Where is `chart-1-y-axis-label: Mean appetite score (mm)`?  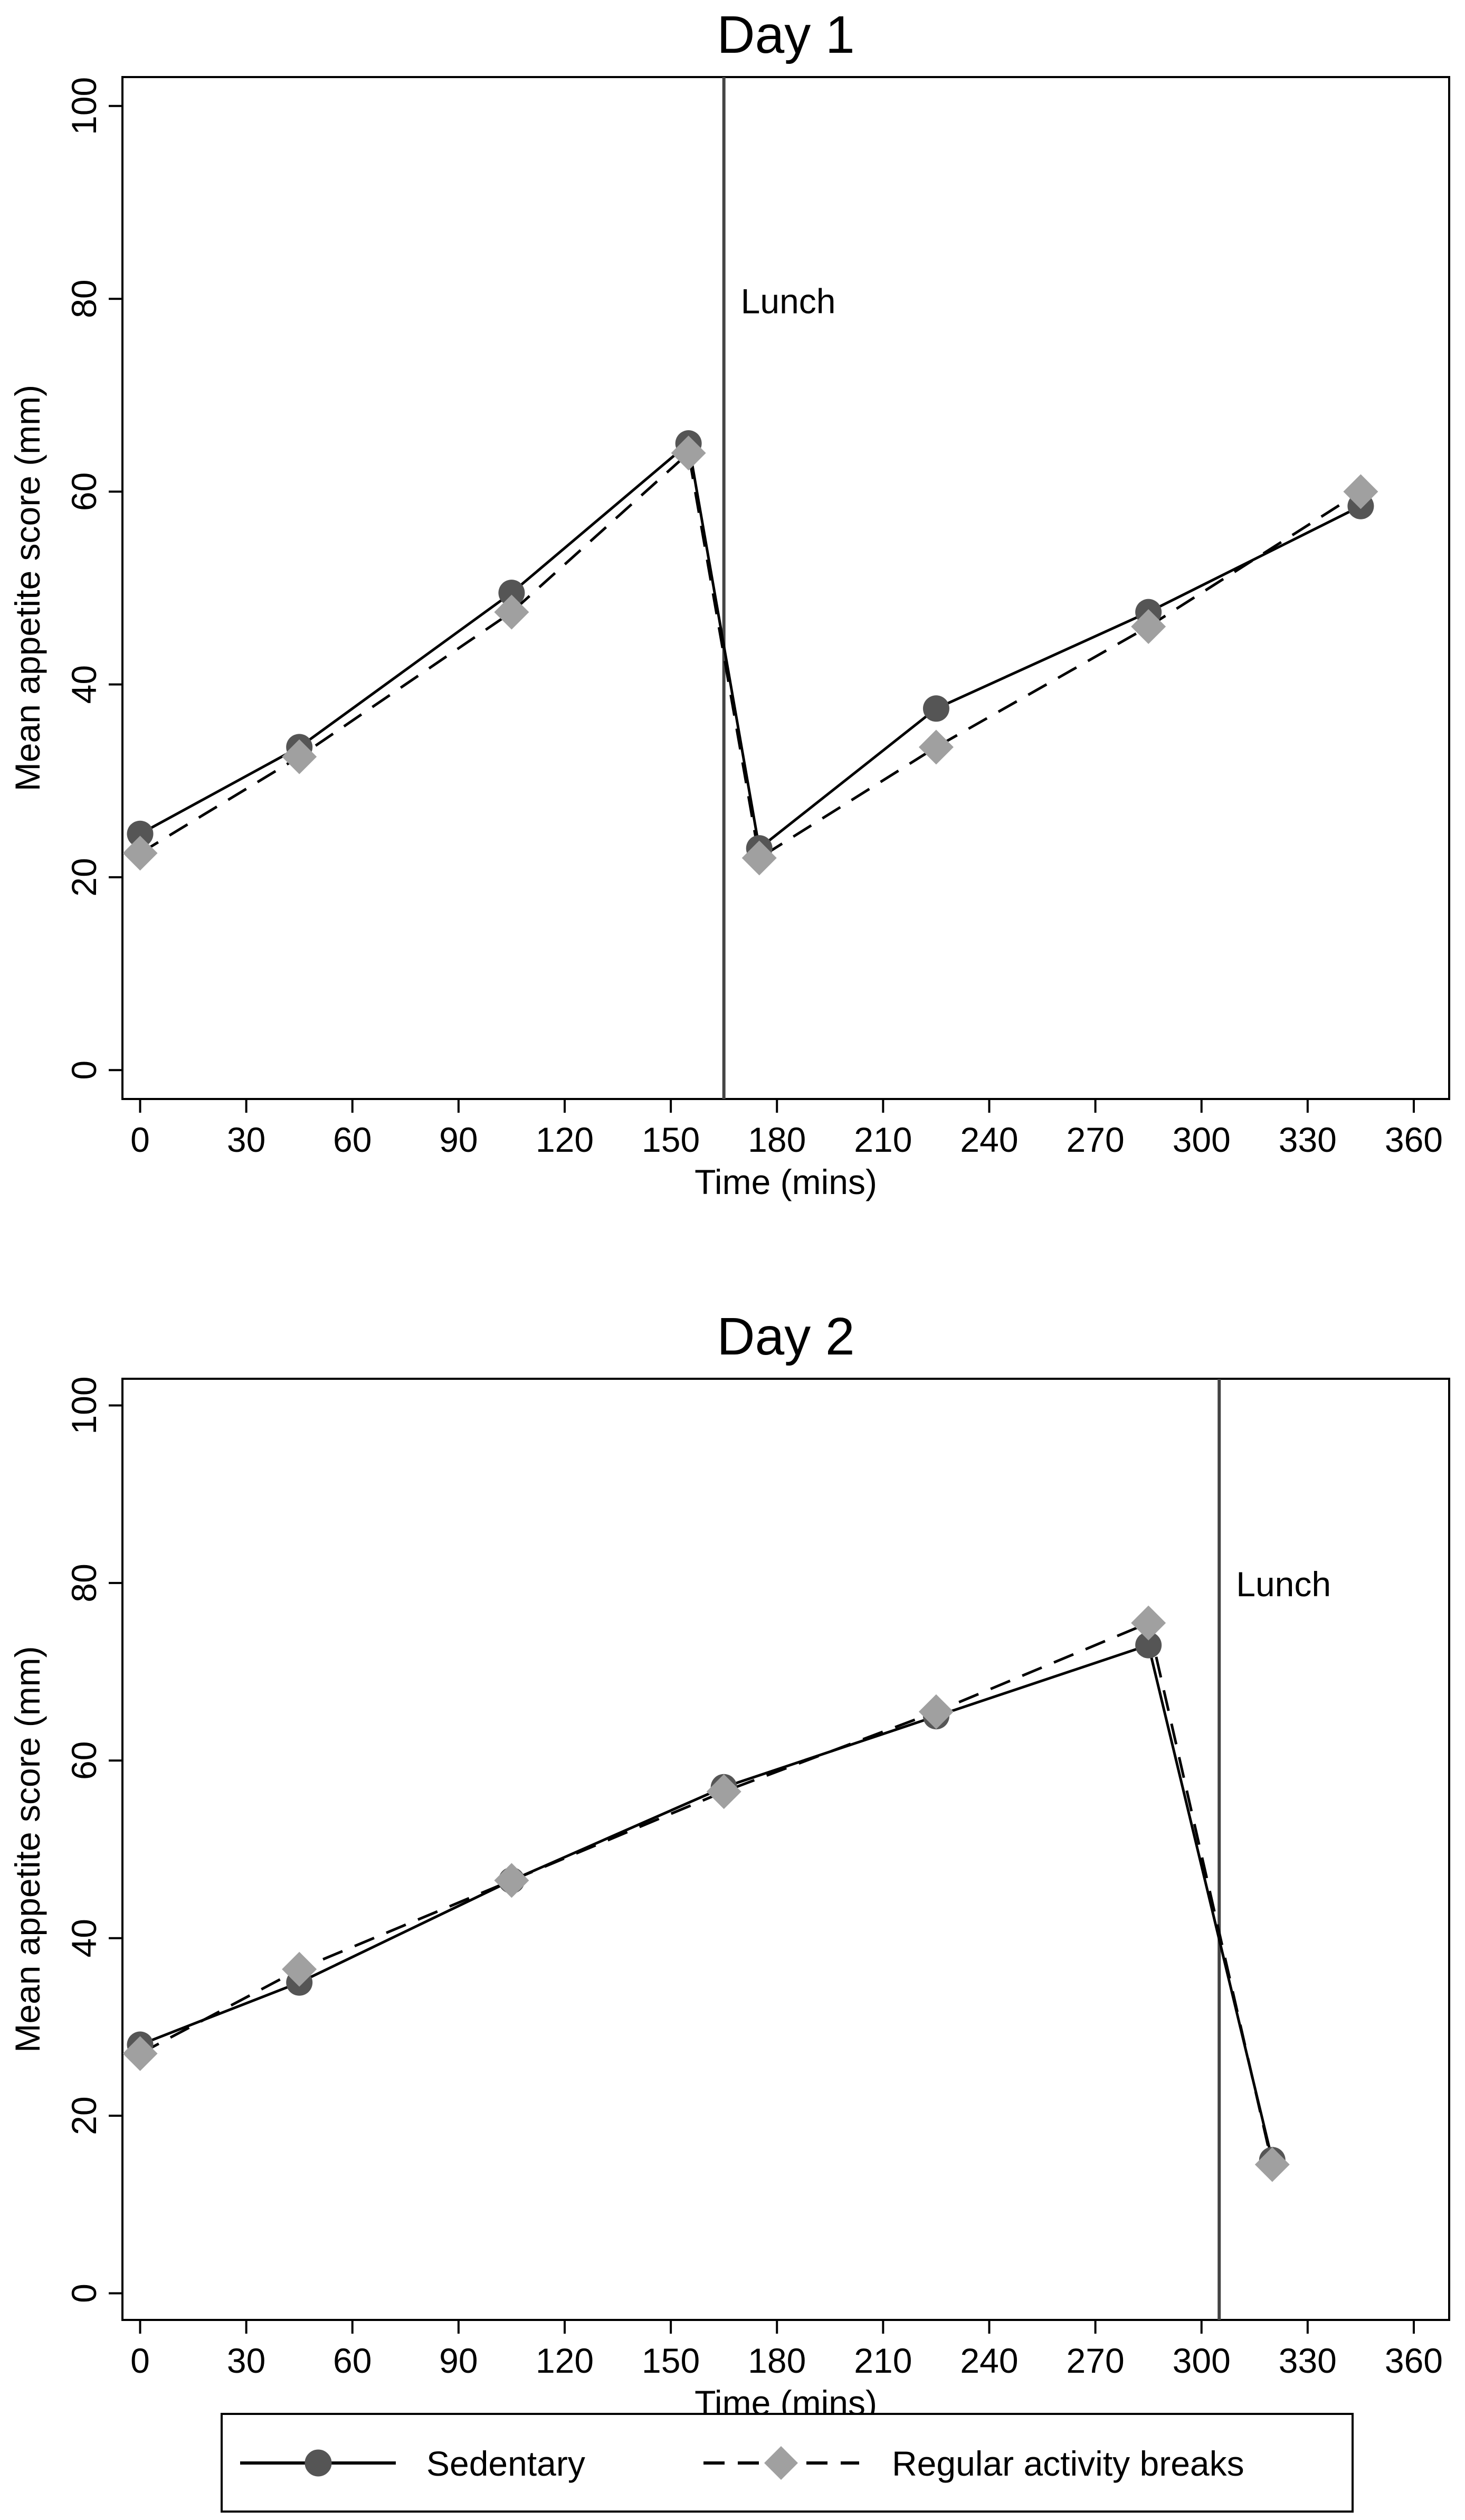 chart-1-y-axis-label: Mean appetite score (mm) is located at coordinates (27, 588).